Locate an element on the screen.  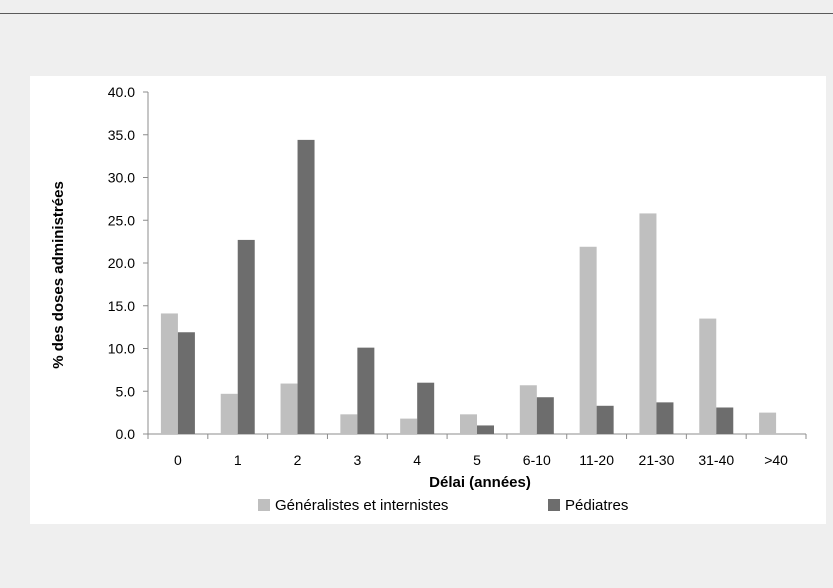
y-tick-label: 30.0 is located at coordinates (121, 178).